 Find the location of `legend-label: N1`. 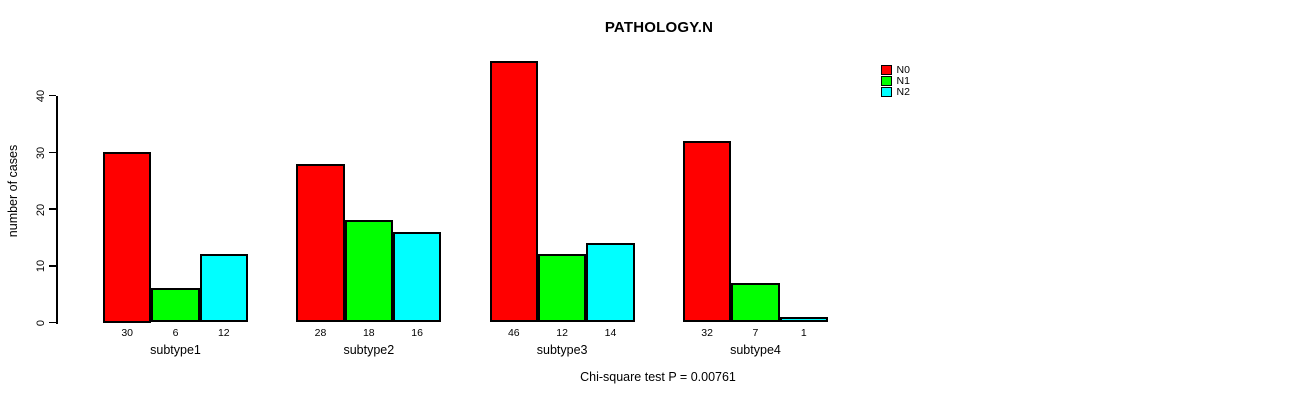

legend-label: N1 is located at coordinates (903, 80).